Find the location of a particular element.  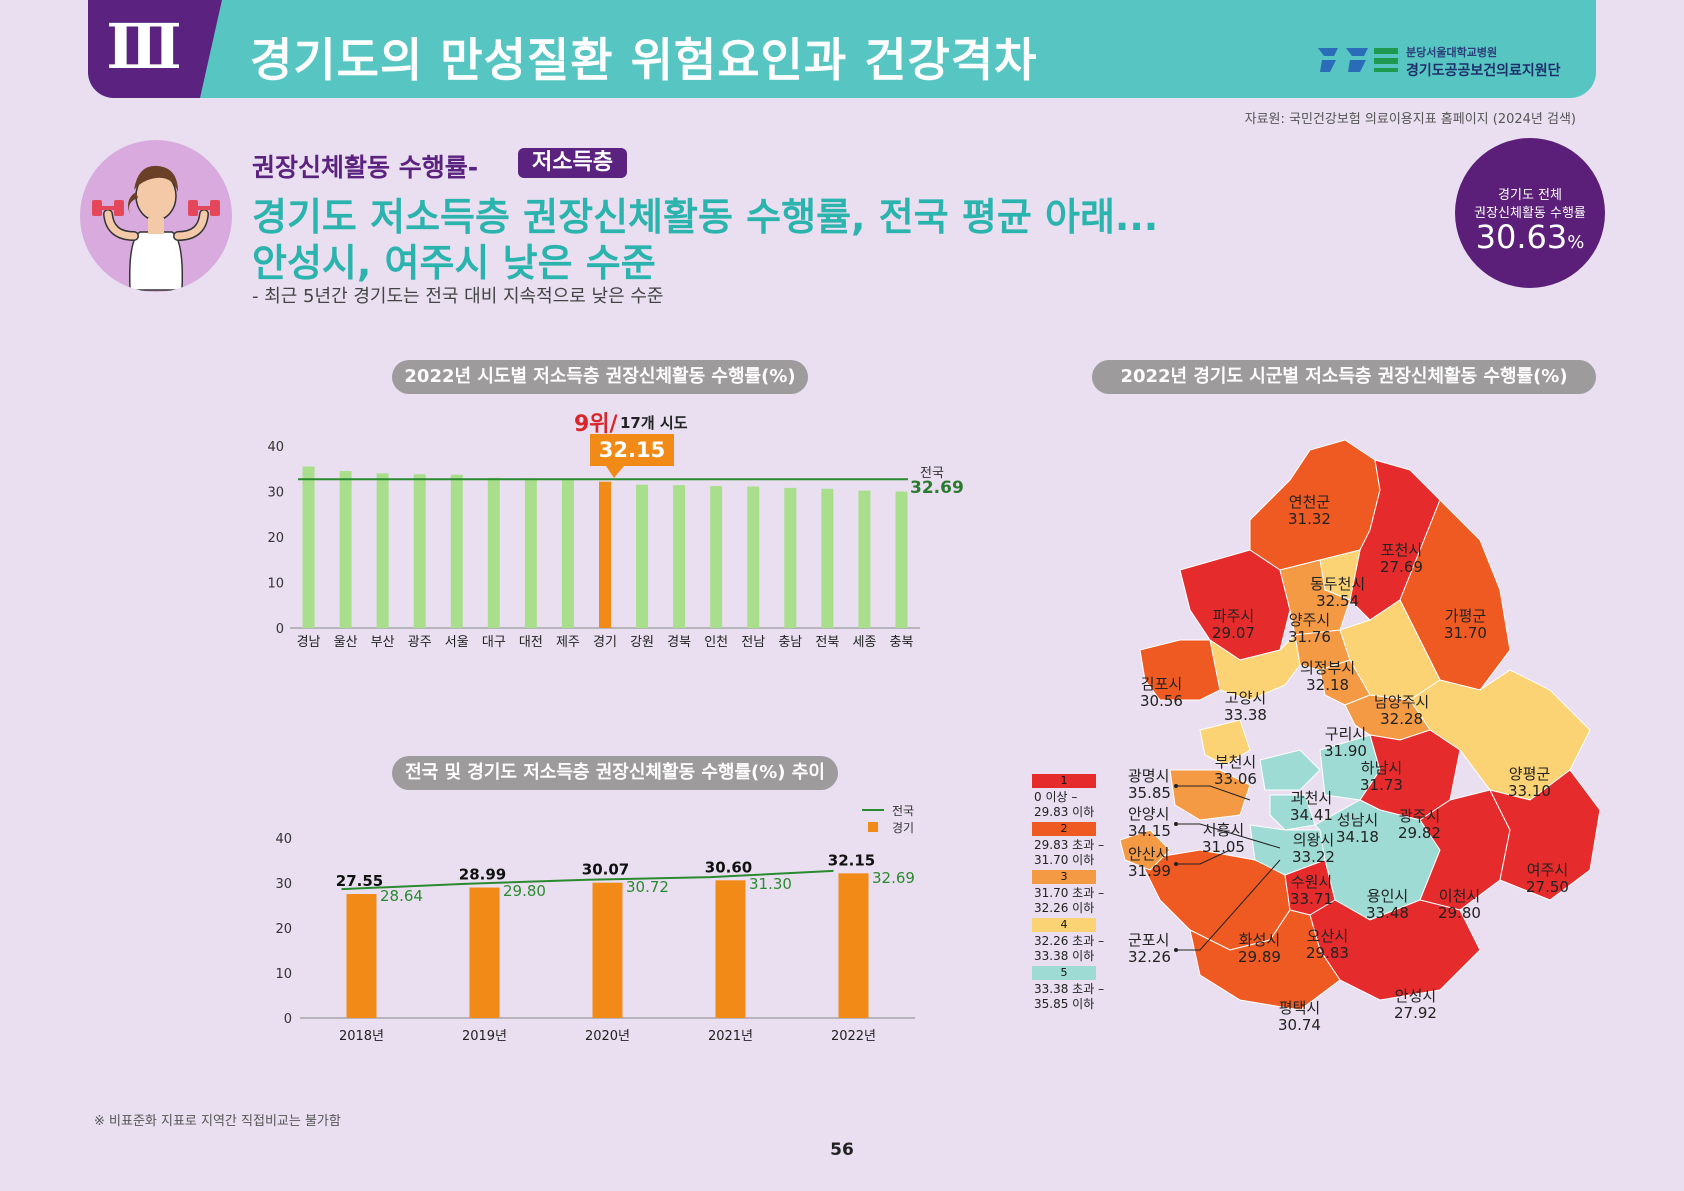

x-tick-label: 충남 is located at coordinates (790, 642).